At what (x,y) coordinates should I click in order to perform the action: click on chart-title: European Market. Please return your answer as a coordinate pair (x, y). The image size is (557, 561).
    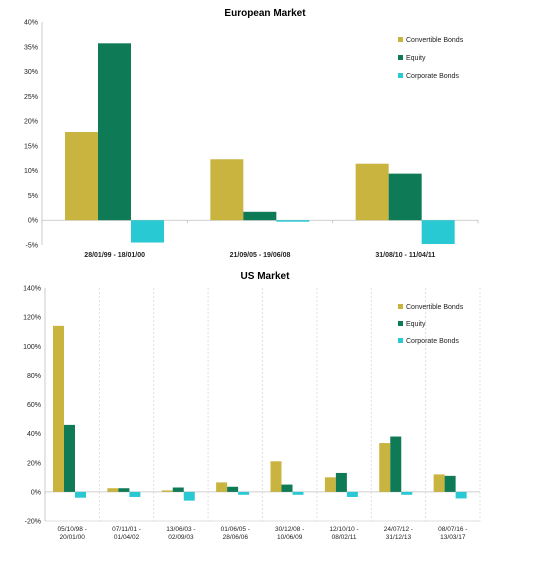
    Looking at the image, I should click on (265, 13).